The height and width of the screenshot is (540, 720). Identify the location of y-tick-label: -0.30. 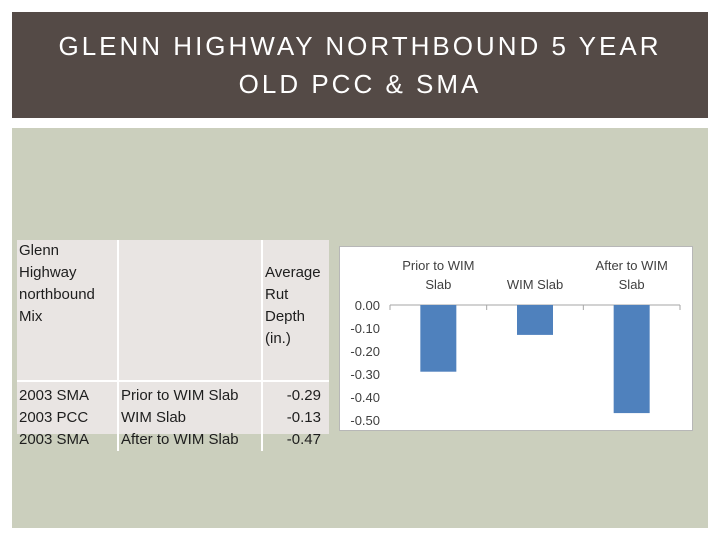
(365, 374).